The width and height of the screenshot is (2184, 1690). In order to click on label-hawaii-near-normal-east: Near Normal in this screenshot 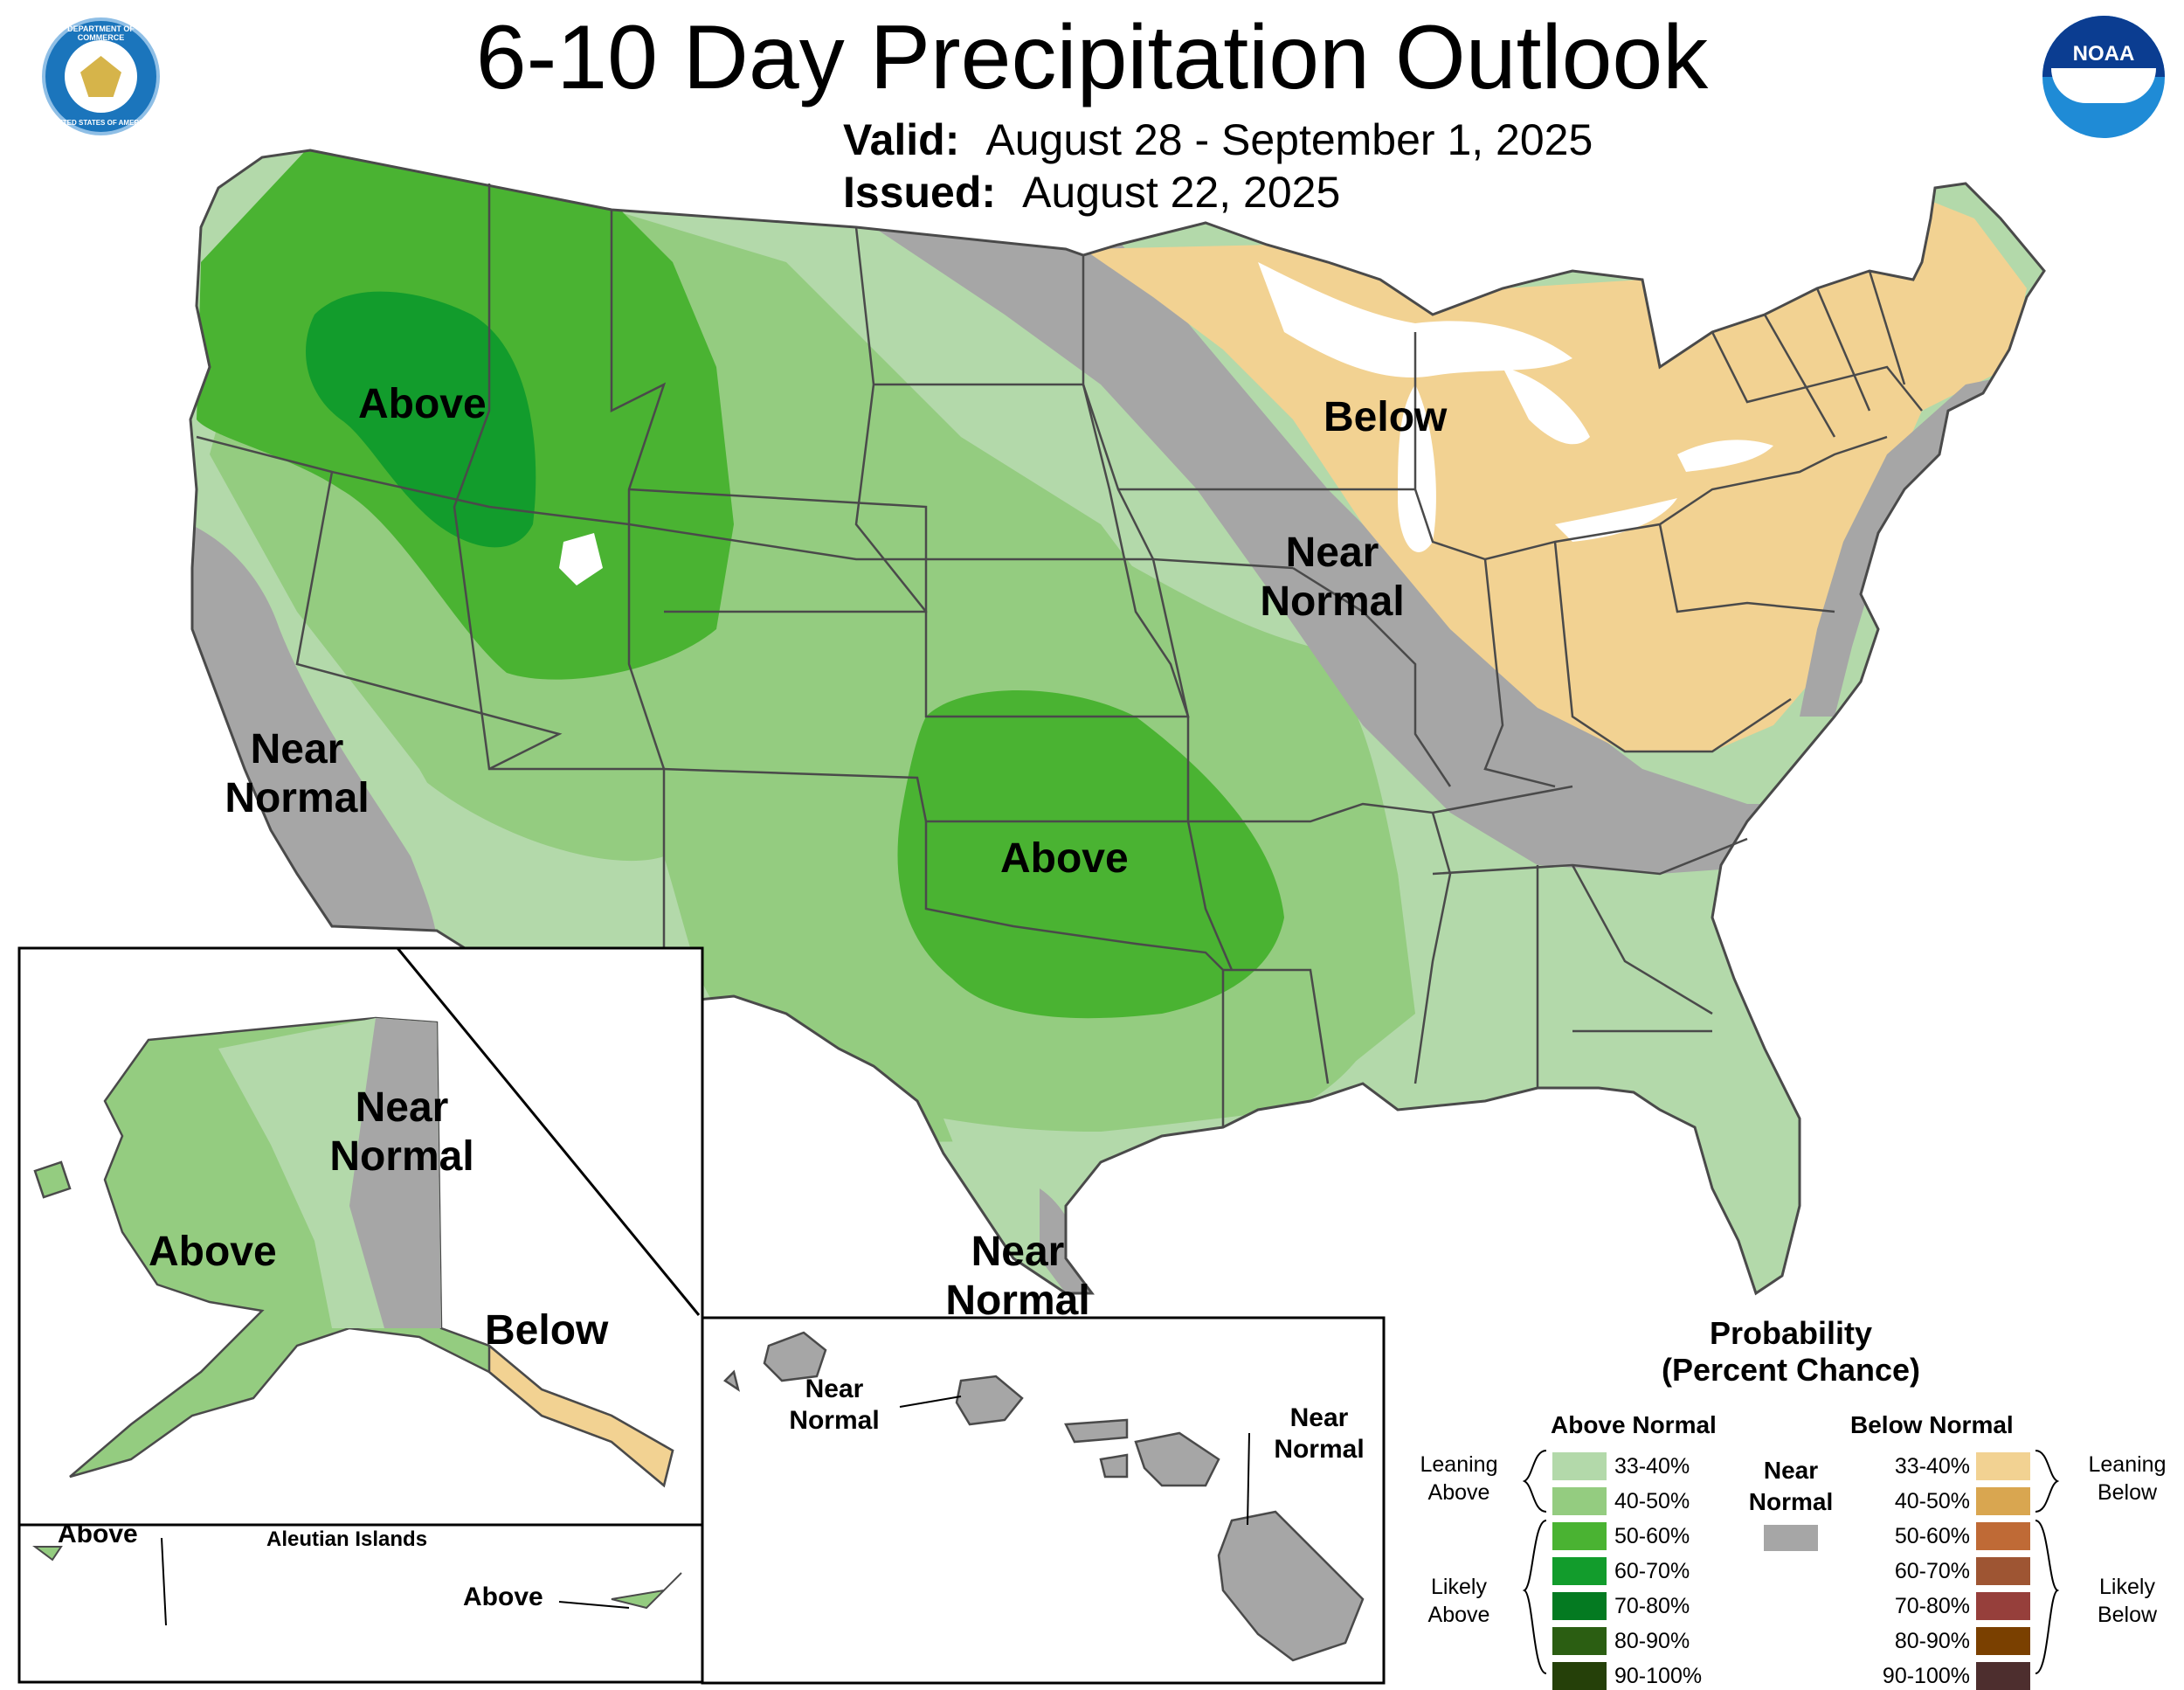, I will do `click(1319, 1433)`.